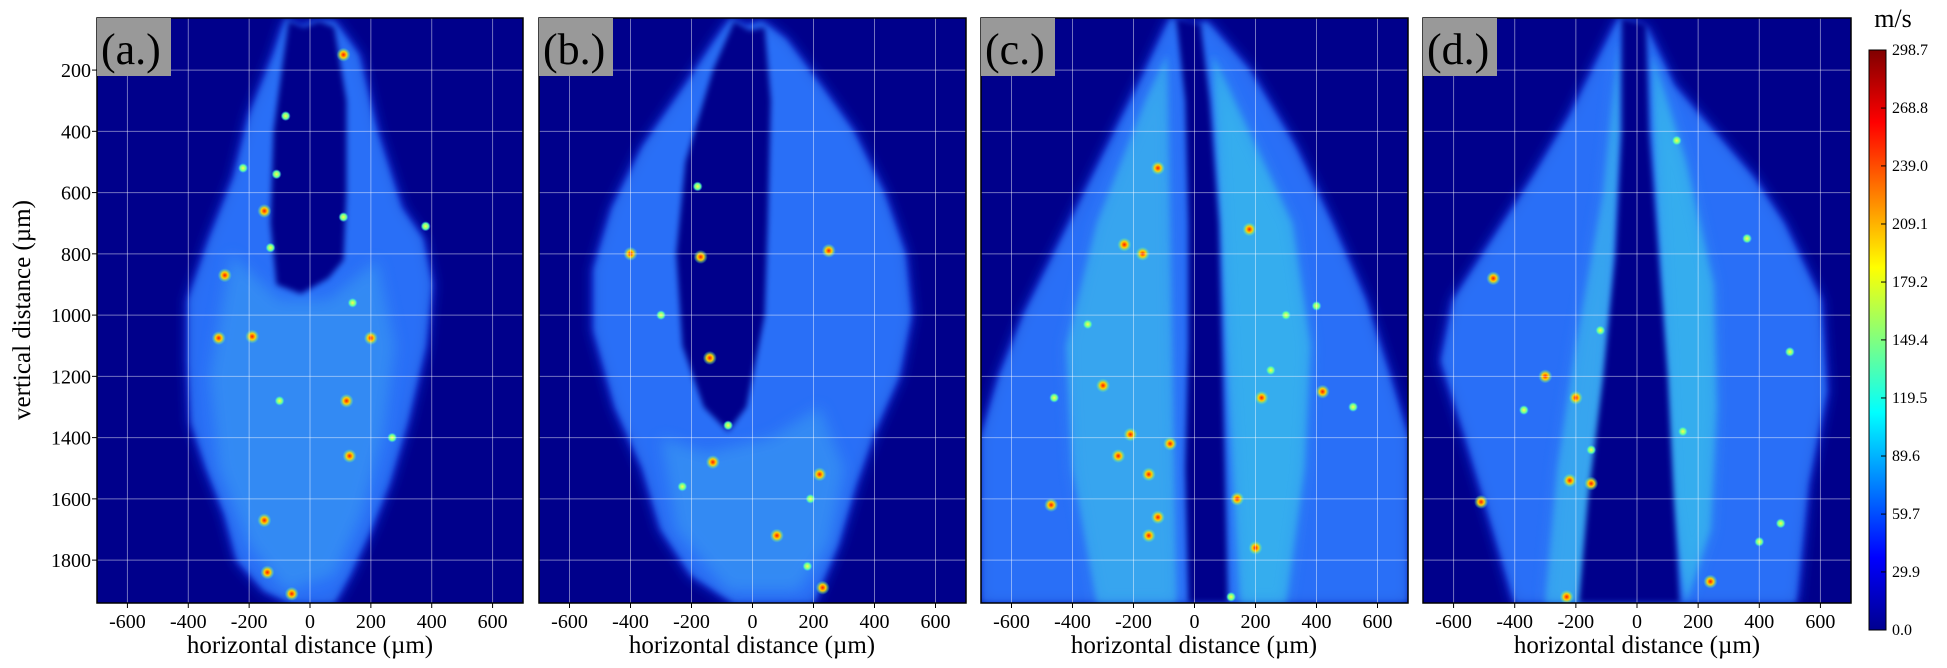 Image resolution: width=1947 pixels, height=668 pixels. I want to click on colorbar-tick-label: 59.7, so click(1906, 514).